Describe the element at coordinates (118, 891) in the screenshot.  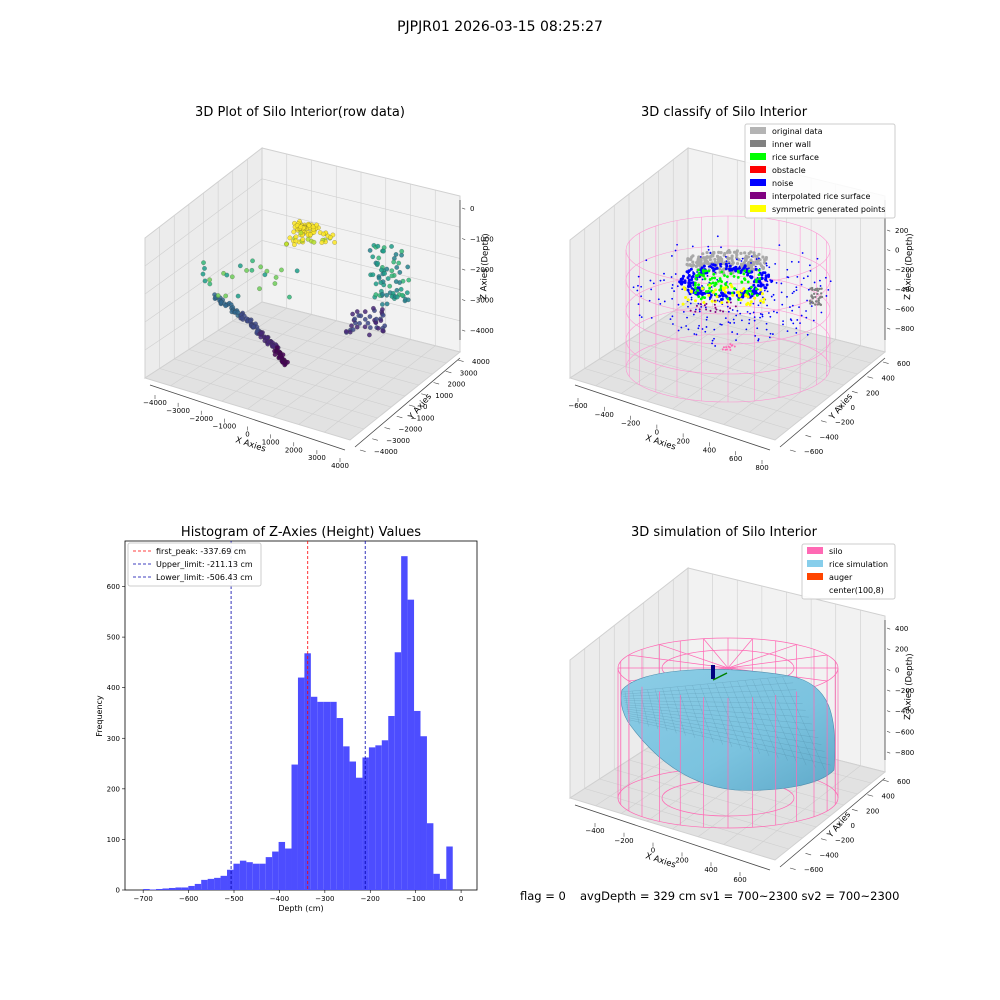
I see `y-tick-label: 0` at that location.